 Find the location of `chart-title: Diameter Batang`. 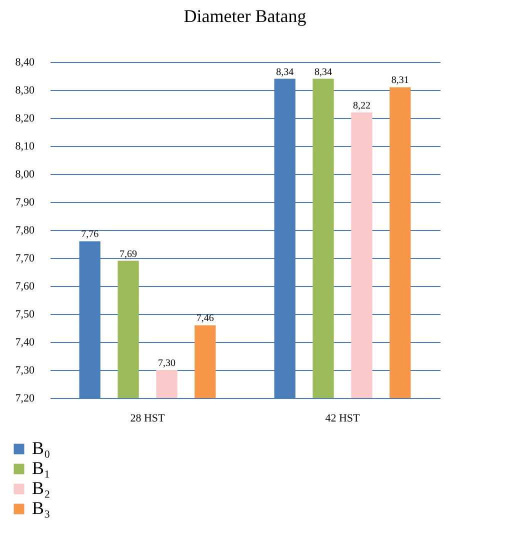

chart-title: Diameter Batang is located at coordinates (245, 16).